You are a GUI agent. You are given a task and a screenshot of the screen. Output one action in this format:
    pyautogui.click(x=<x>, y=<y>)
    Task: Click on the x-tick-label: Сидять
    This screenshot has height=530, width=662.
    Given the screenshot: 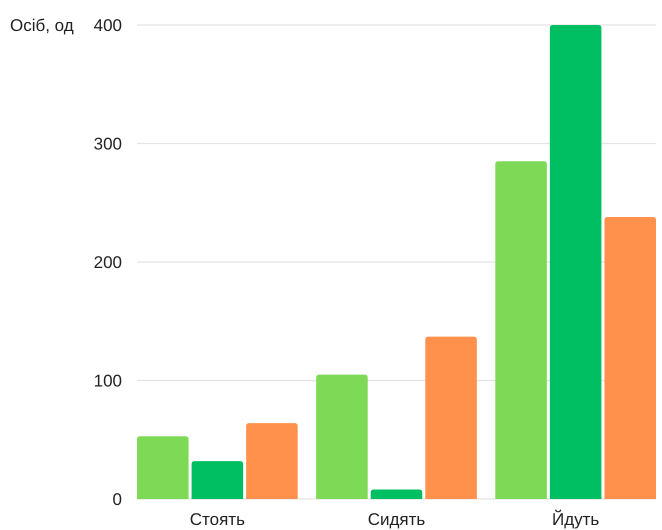 What is the action you would take?
    pyautogui.click(x=397, y=519)
    